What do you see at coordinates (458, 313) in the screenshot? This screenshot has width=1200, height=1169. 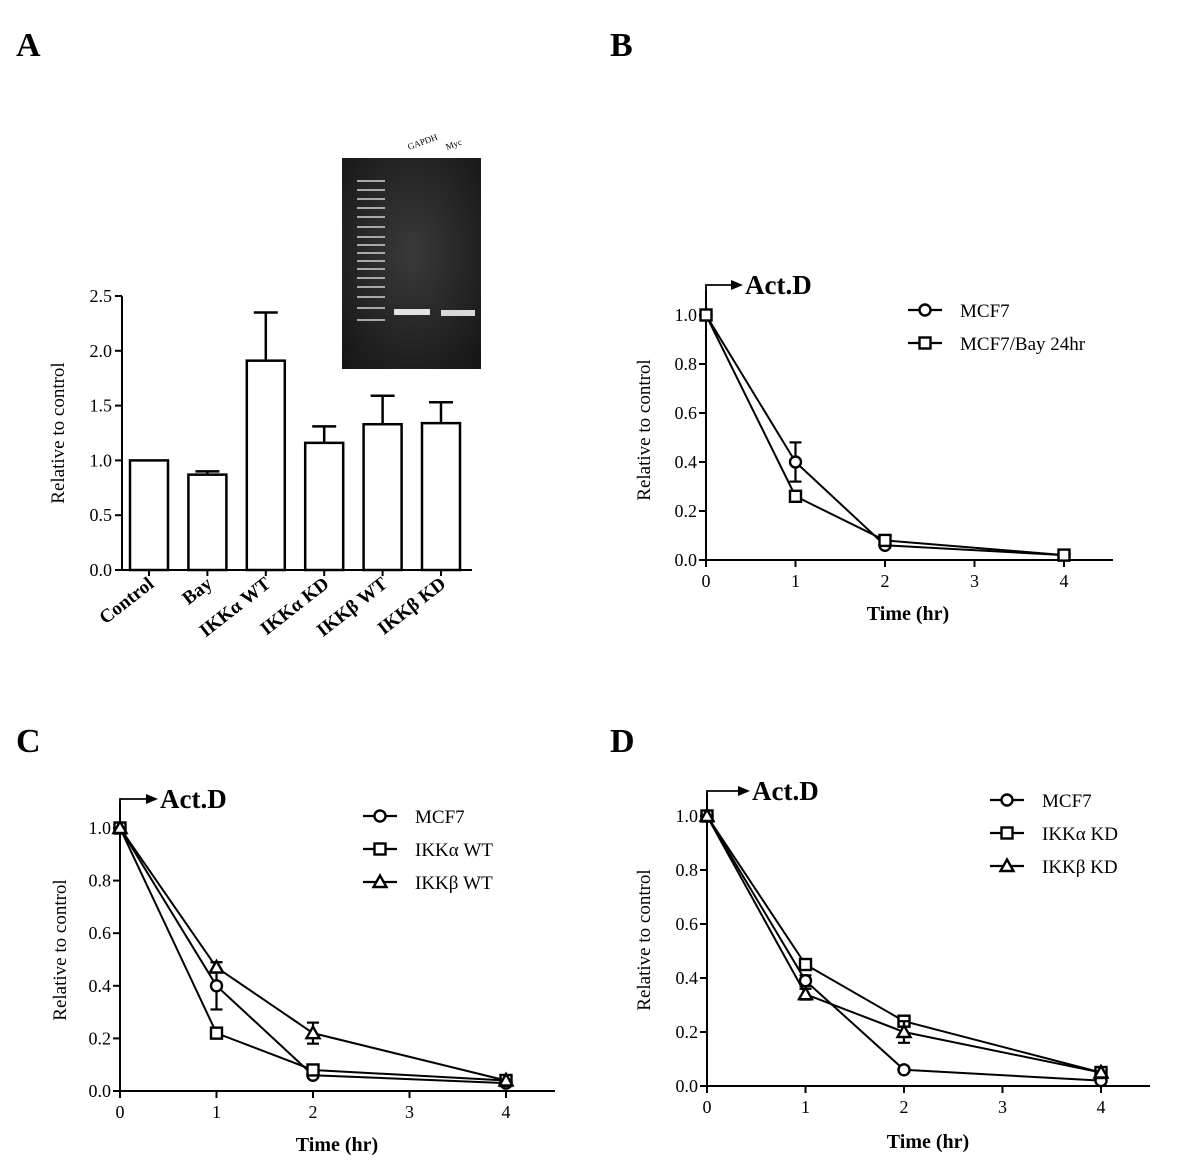 I see `gel-band-myc` at bounding box center [458, 313].